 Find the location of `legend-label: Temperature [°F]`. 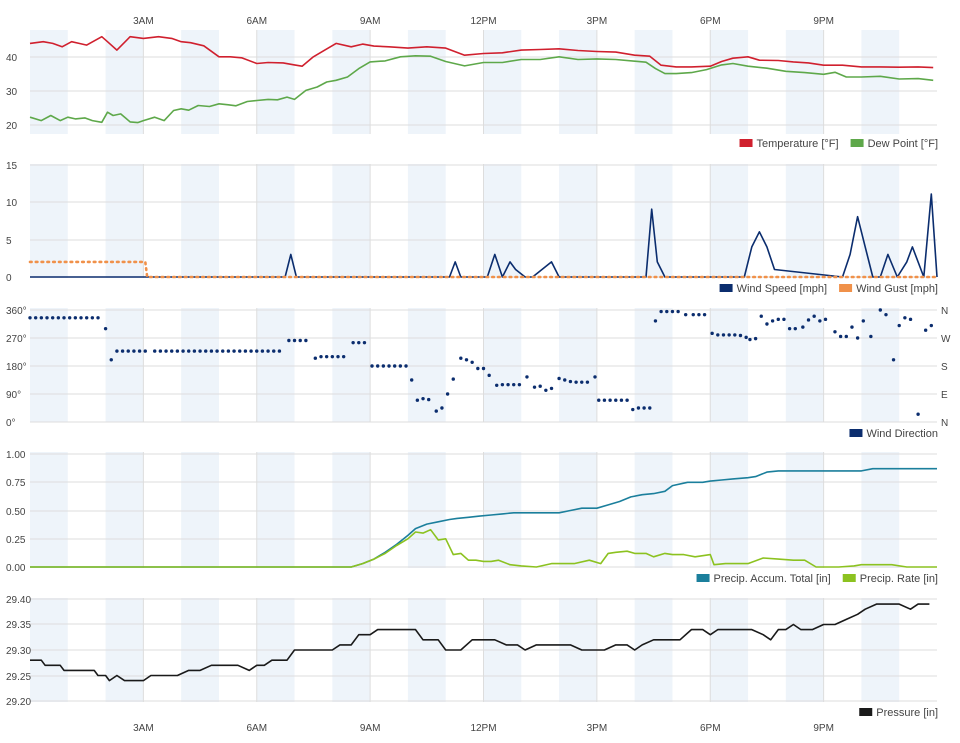

legend-label: Temperature [°F] is located at coordinates (798, 144).